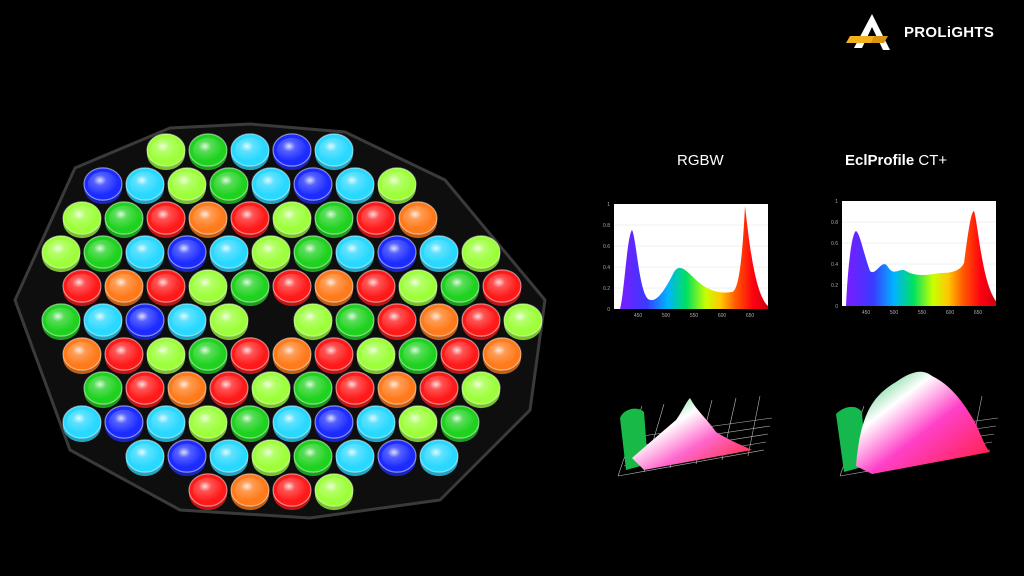 This screenshot has height=576, width=1024. Describe the element at coordinates (834, 286) in the screenshot. I see `eclprofile-y-tick: 0.2` at that location.